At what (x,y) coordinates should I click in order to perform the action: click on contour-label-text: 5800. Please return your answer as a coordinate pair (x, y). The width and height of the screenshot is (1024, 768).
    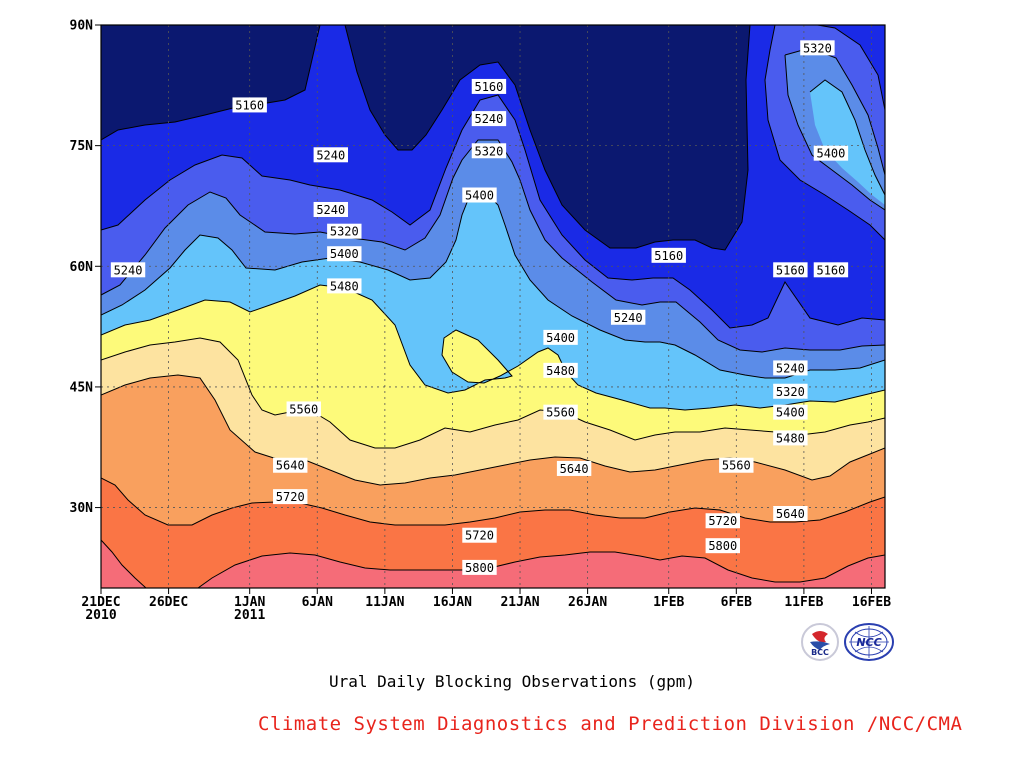
    Looking at the image, I should click on (479, 568).